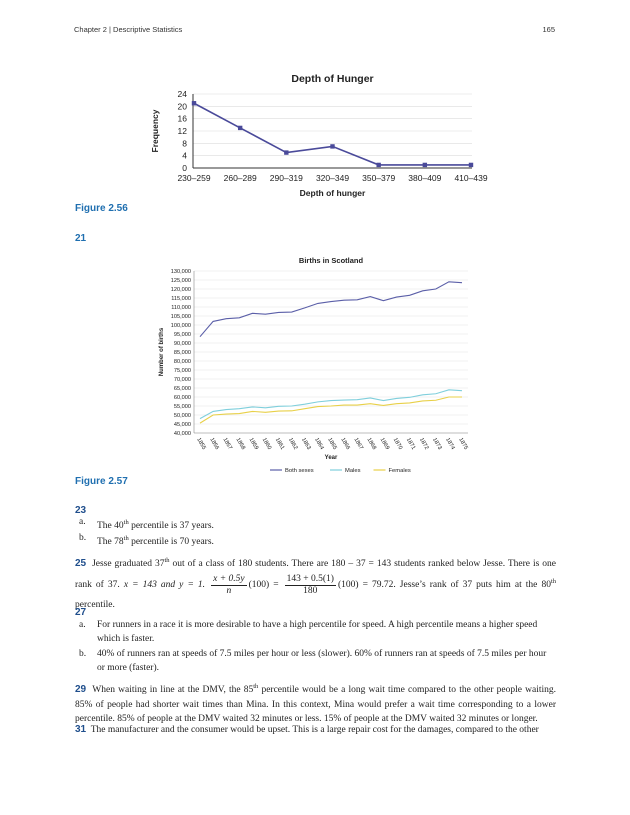 Image resolution: width=630 pixels, height=815 pixels. I want to click on y-tick-label: 55,000, so click(182, 407).